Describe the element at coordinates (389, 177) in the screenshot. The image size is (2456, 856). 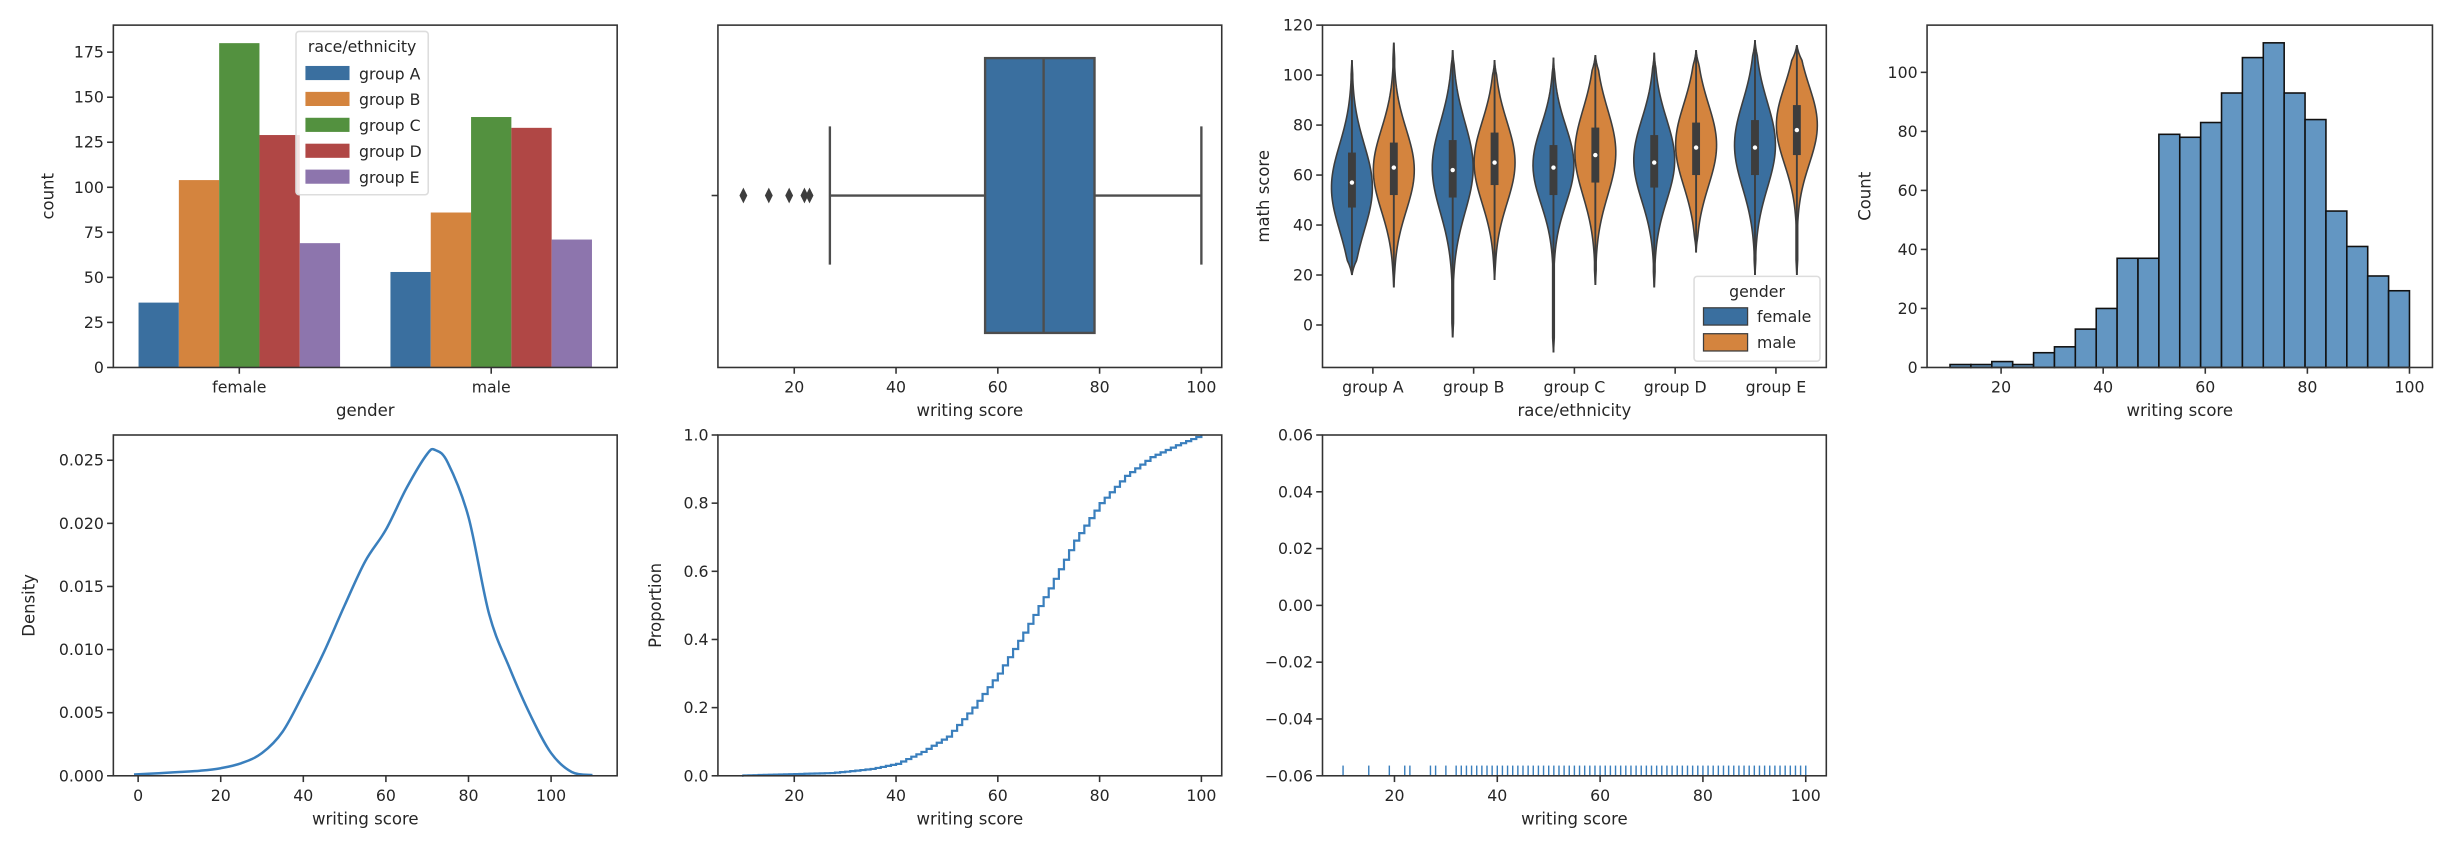
I see `legend-label: group E` at that location.